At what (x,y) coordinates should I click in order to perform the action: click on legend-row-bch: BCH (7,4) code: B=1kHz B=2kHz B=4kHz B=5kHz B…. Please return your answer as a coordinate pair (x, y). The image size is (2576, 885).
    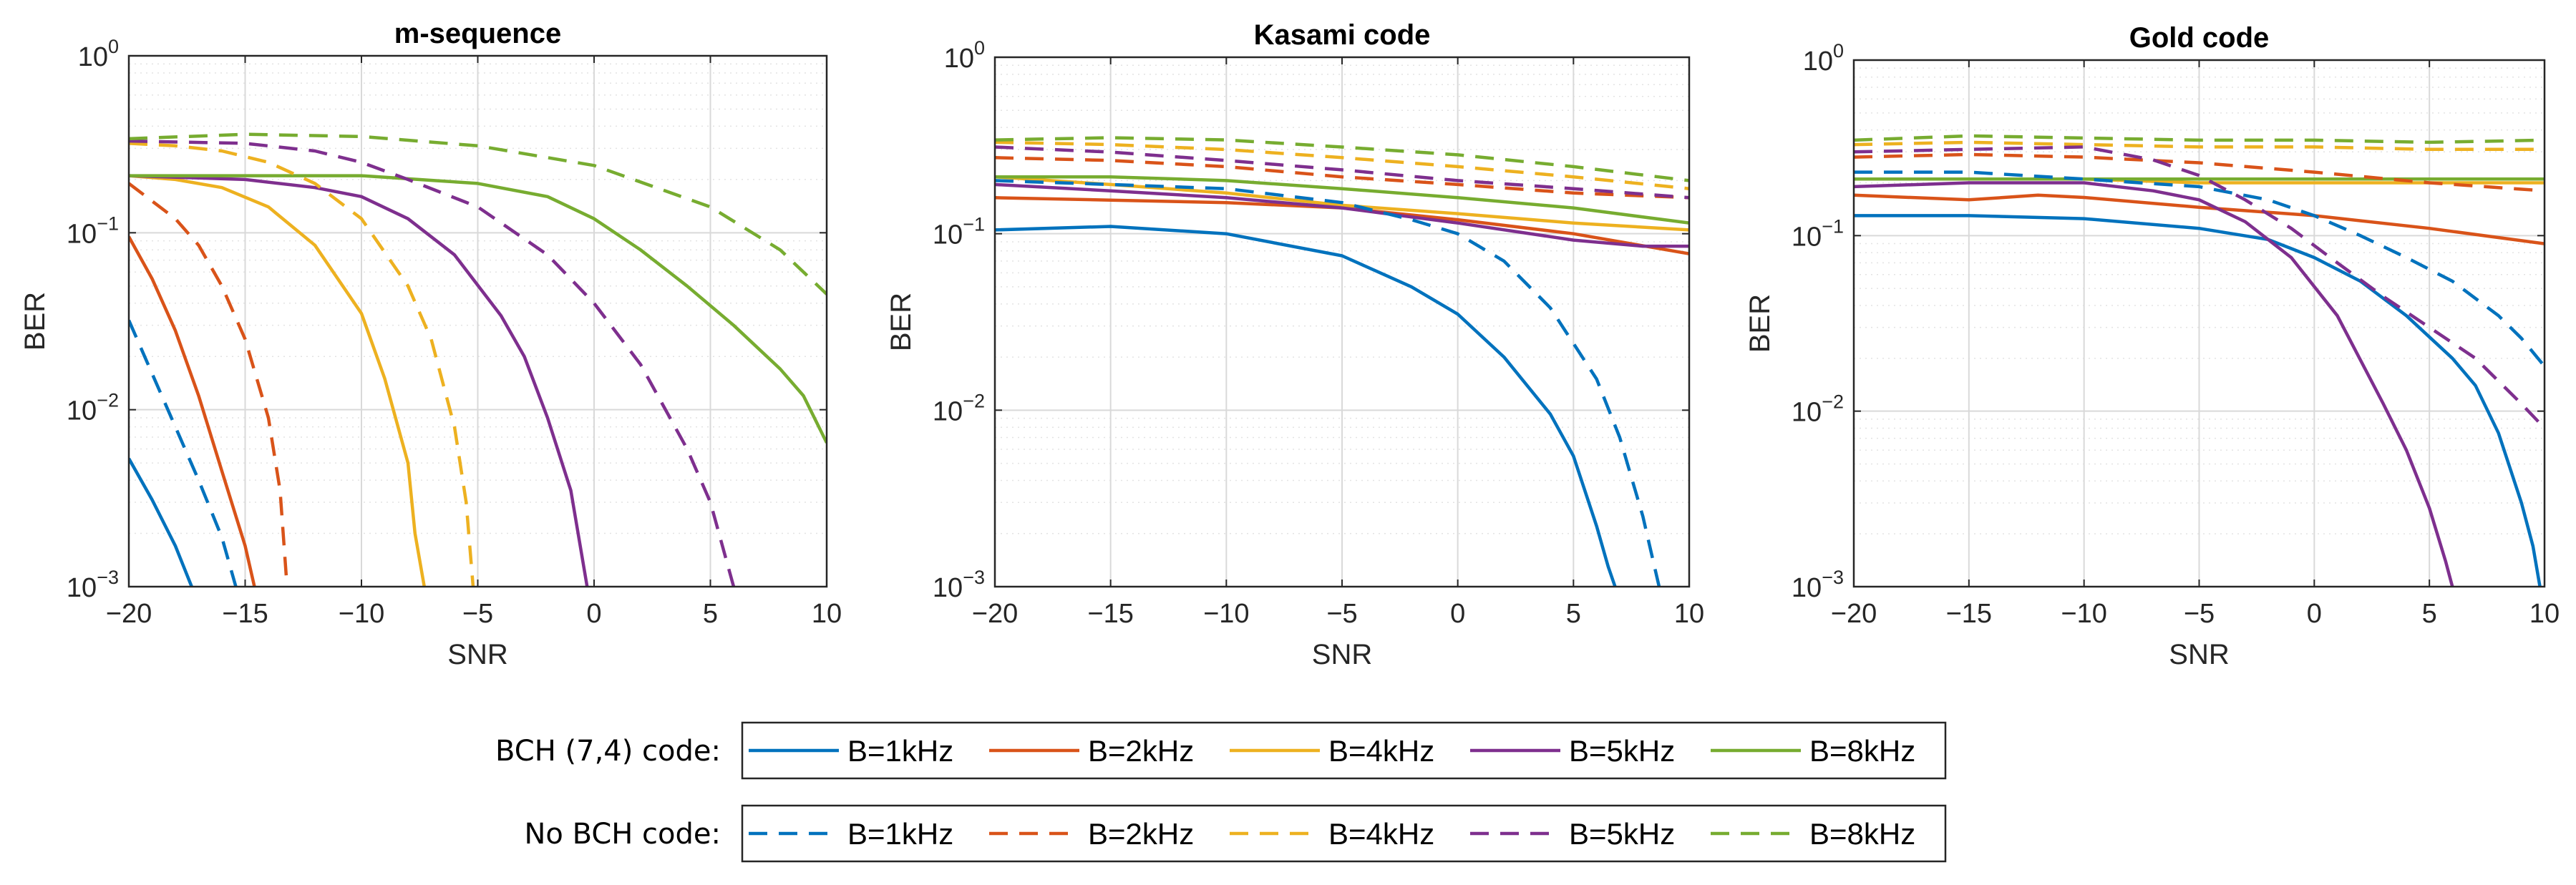
    Looking at the image, I should click on (1221, 750).